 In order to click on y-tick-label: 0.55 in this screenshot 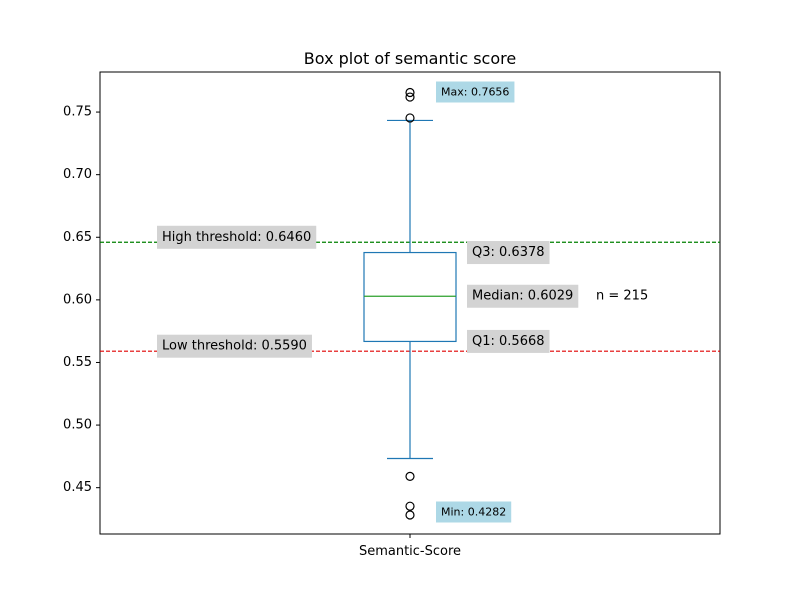, I will do `click(77, 362)`.